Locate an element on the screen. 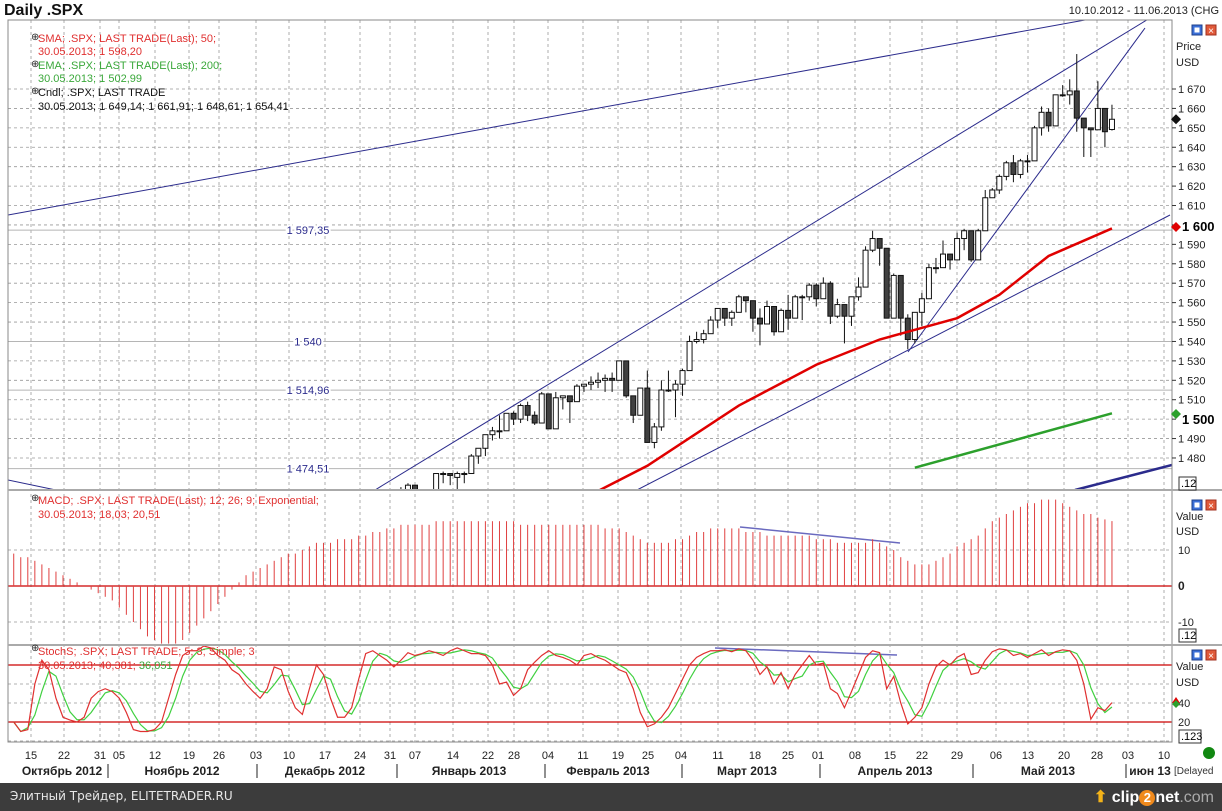 The height and width of the screenshot is (811, 1222). x-month-label: Декабрь 2012 is located at coordinates (325, 771).